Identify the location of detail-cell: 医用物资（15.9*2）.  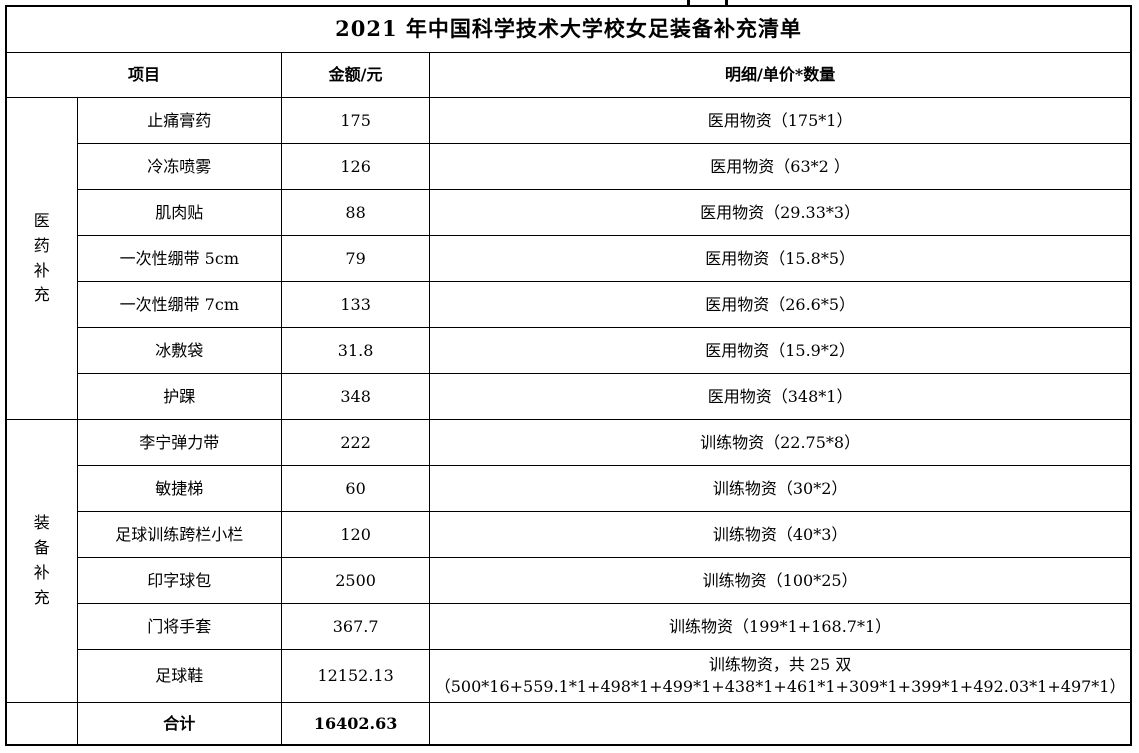
(780, 350).